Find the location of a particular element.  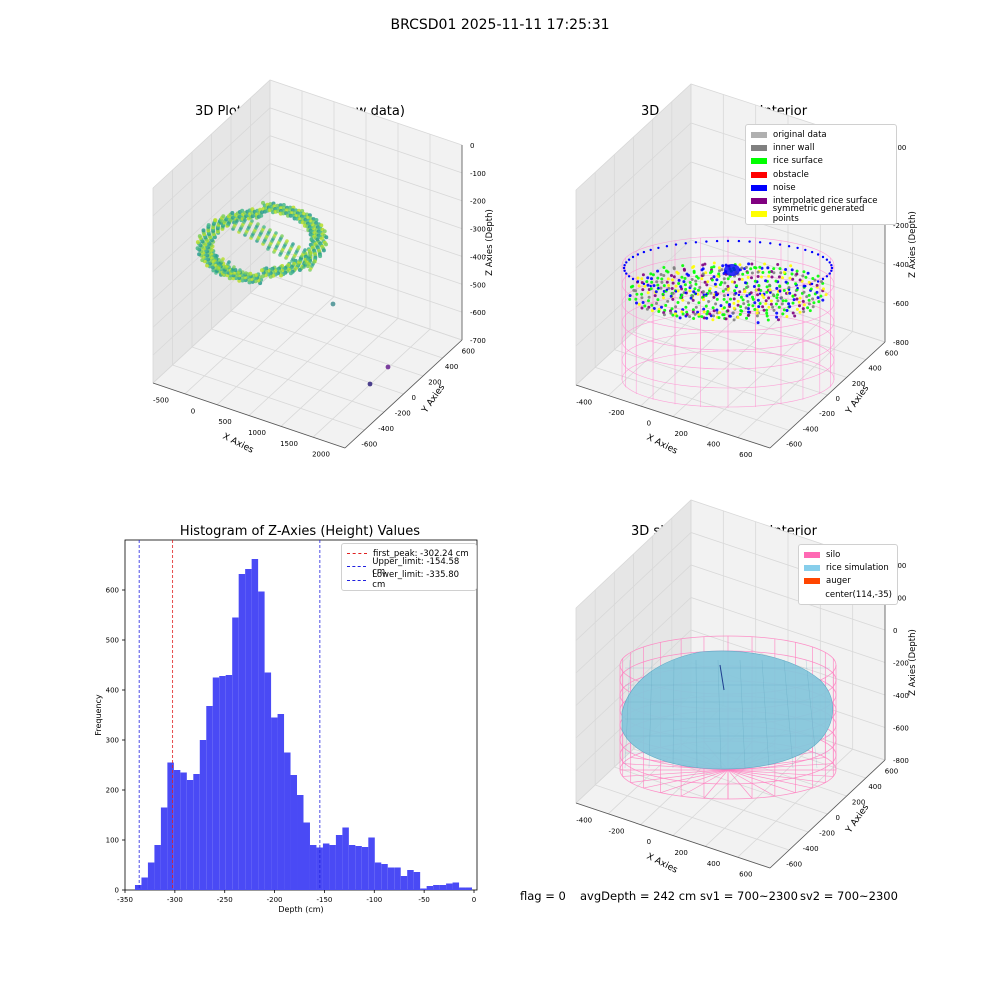

x-tick-label: 200 is located at coordinates (680, 853).